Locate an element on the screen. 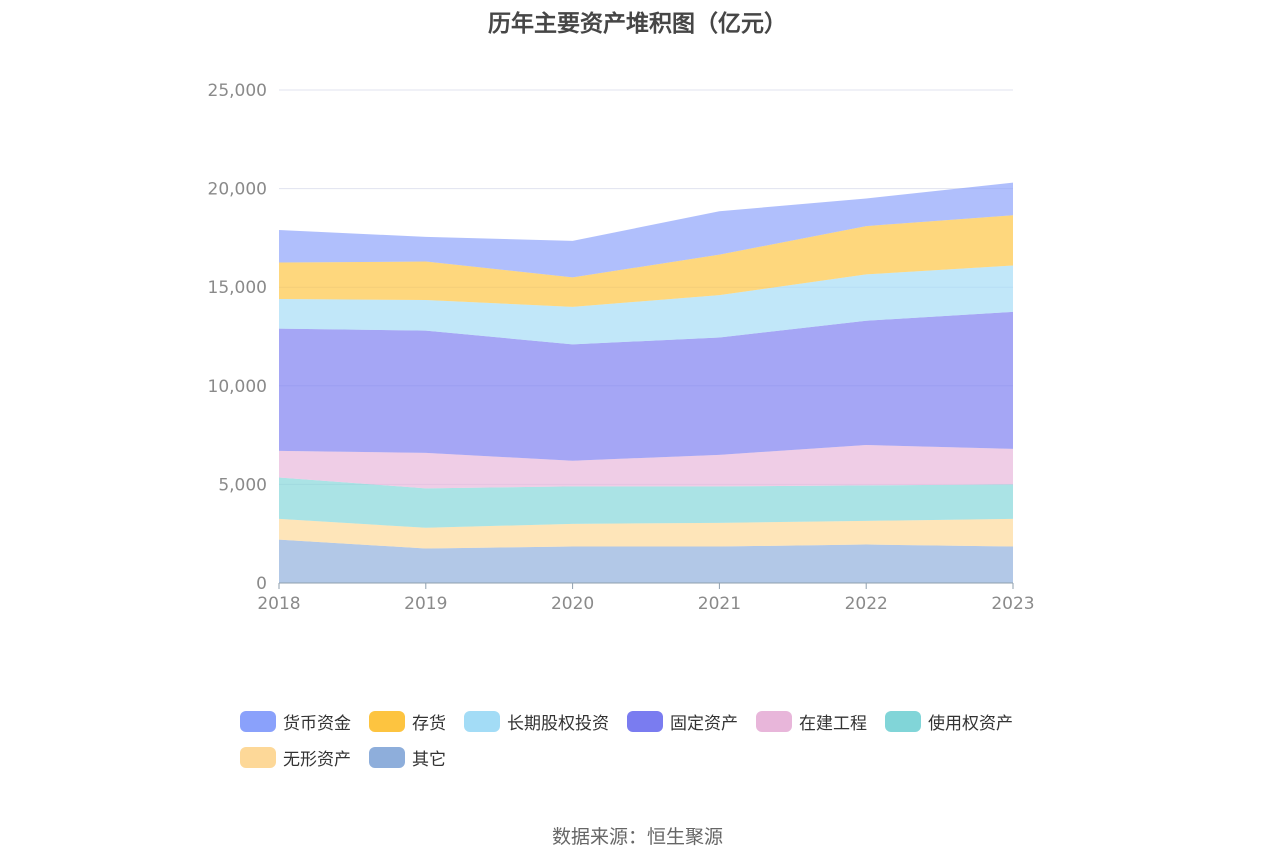  x-tick-label: 2020 is located at coordinates (572, 604).